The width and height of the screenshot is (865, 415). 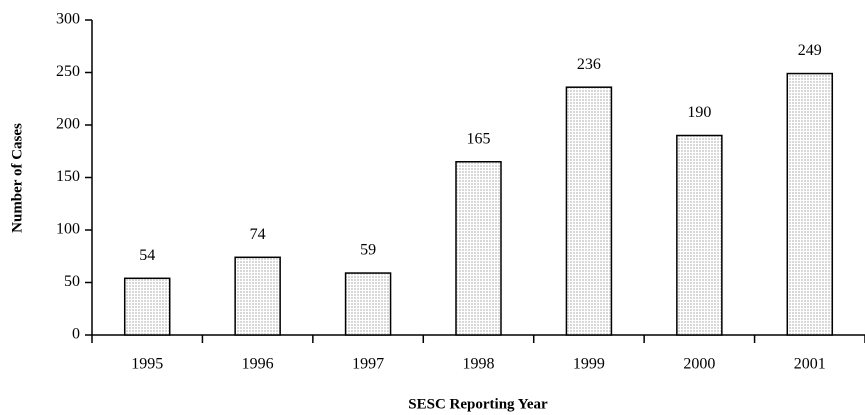 I want to click on x-tick-label: 1998, so click(x=479, y=364).